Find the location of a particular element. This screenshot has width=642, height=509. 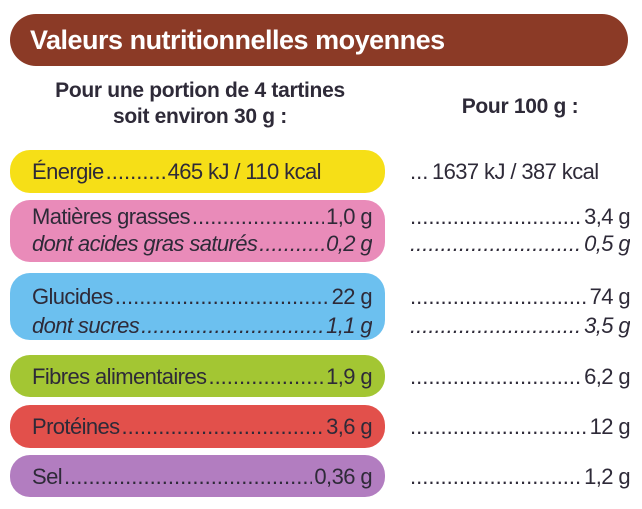

row-label: dont acides gras saturés is located at coordinates (145, 243).